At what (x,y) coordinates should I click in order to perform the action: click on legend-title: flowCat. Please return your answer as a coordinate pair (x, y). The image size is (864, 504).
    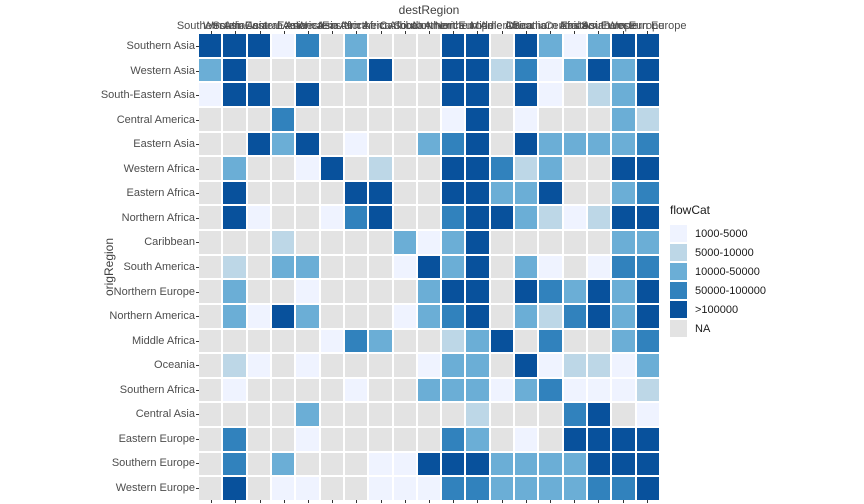
    Looking at the image, I should click on (690, 210).